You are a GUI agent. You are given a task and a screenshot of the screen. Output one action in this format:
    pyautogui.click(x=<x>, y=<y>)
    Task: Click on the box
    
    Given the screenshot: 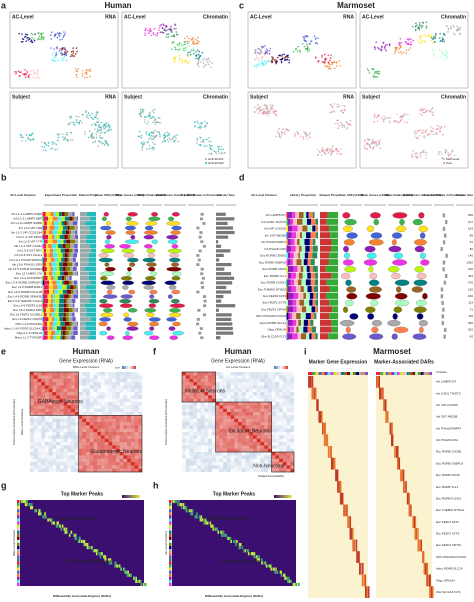 What is the action you would take?
    pyautogui.click(x=204, y=246)
    